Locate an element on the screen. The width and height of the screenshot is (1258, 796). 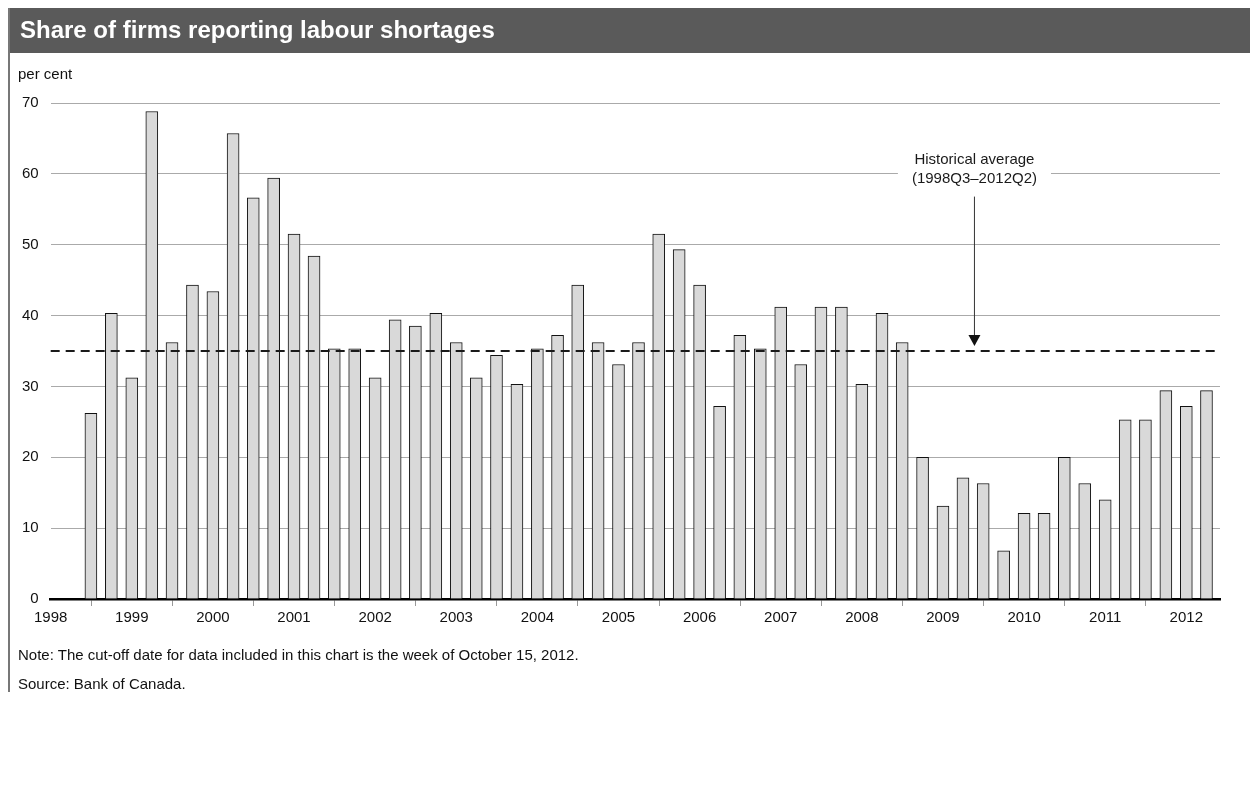
x-tick-label: 2001 is located at coordinates (294, 617).